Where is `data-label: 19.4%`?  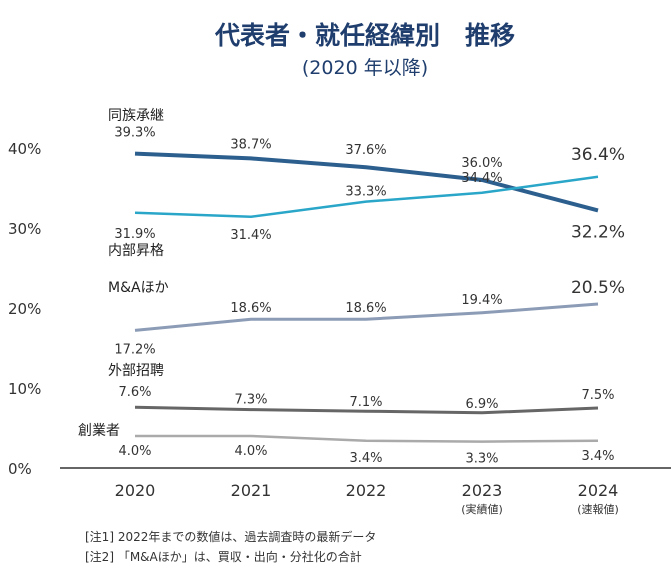 data-label: 19.4% is located at coordinates (481, 300).